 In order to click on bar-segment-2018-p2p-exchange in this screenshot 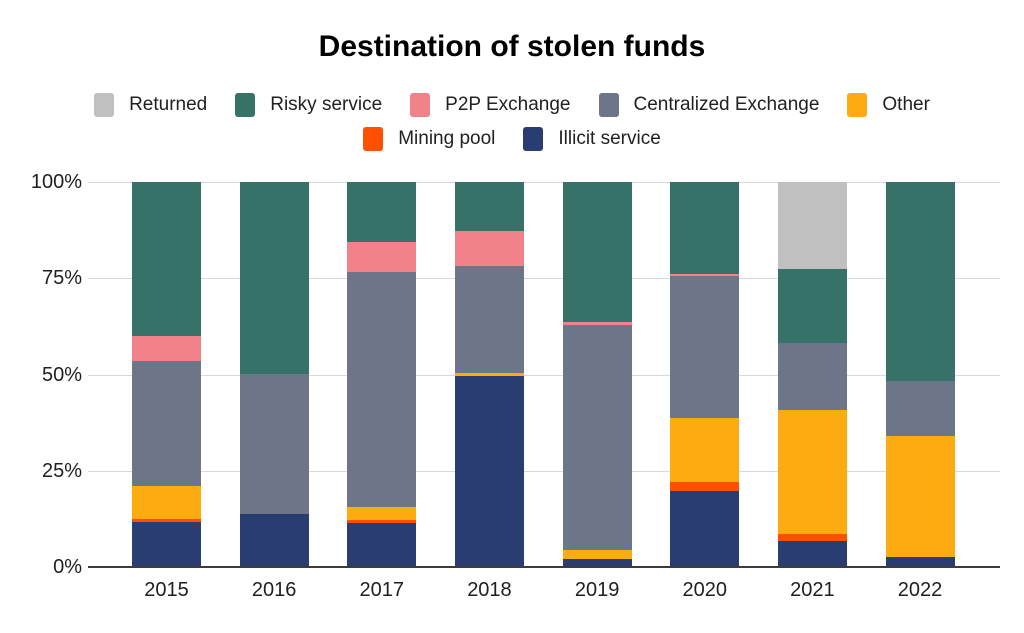, I will do `click(489, 248)`.